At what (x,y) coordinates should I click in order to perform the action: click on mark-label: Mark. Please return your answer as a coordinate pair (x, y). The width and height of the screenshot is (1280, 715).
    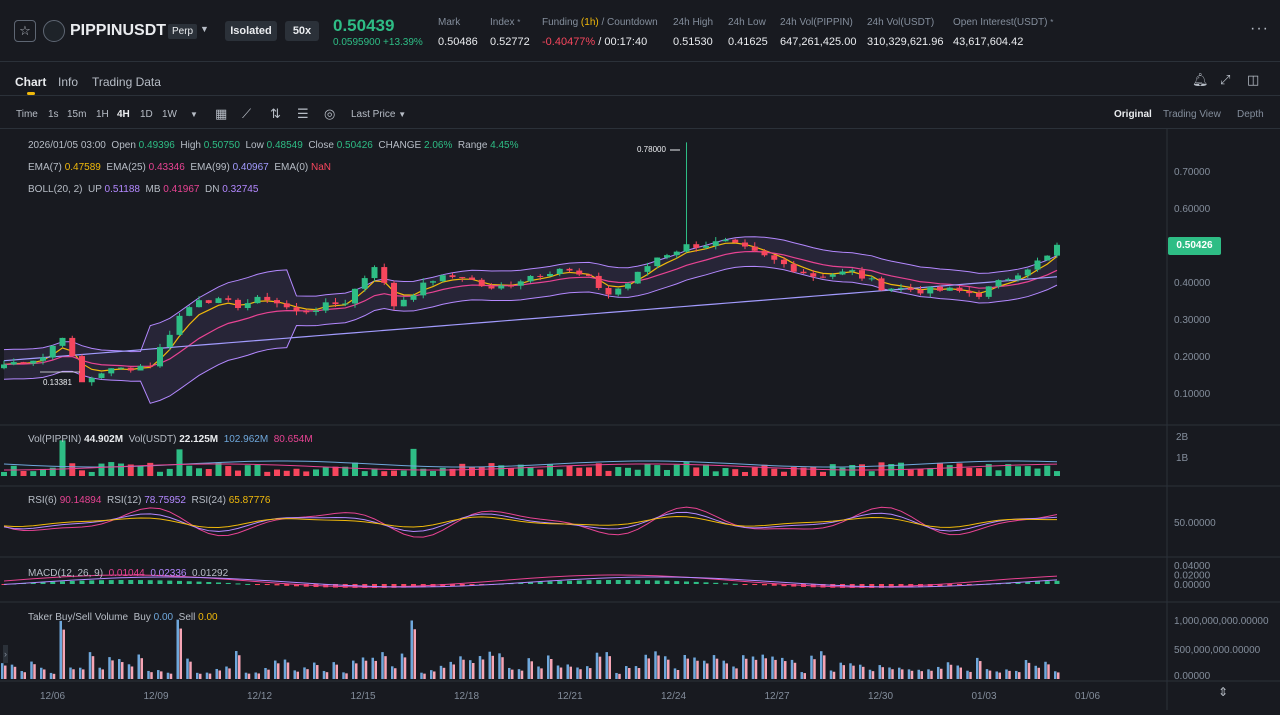
    Looking at the image, I should click on (449, 22).